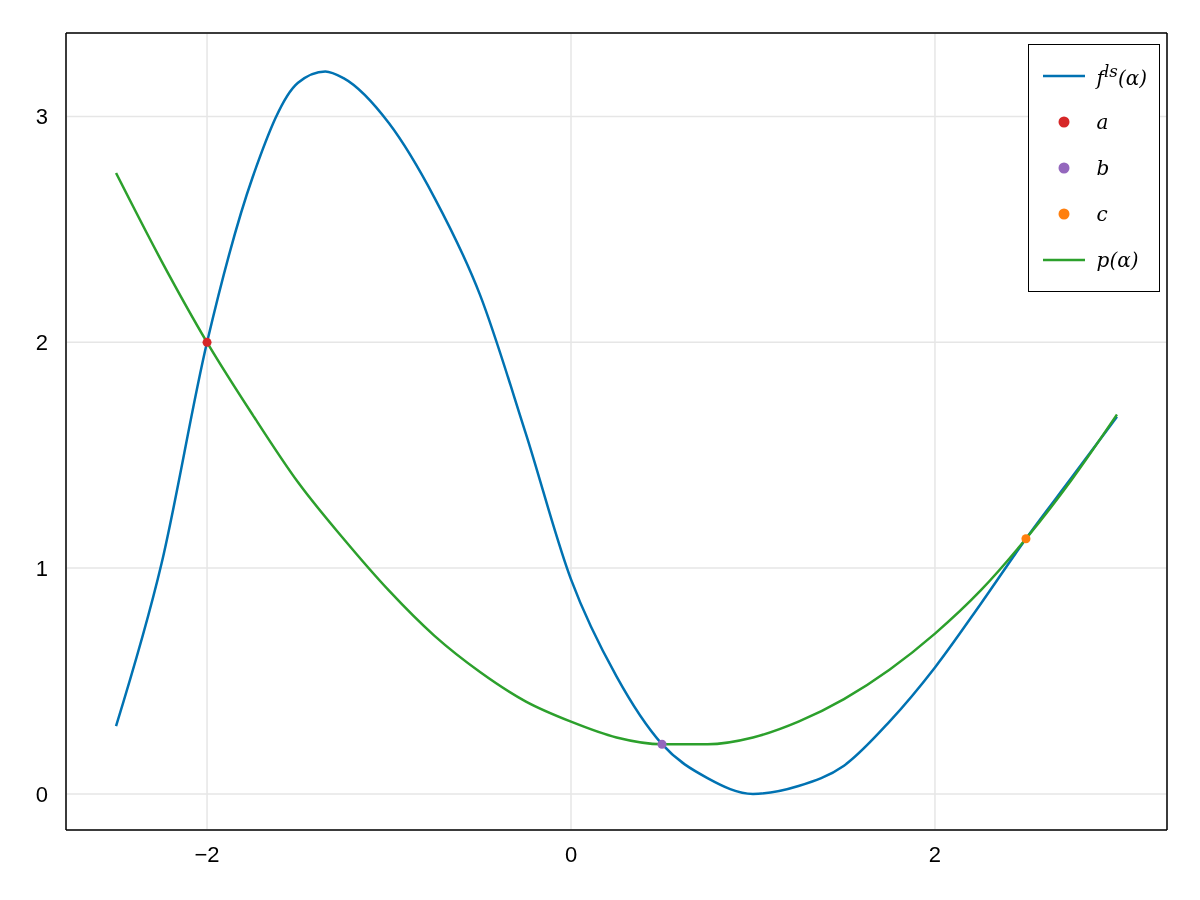 The image size is (1200, 900). Describe the element at coordinates (1103, 168) in the screenshot. I see `legend-label: b` at that location.